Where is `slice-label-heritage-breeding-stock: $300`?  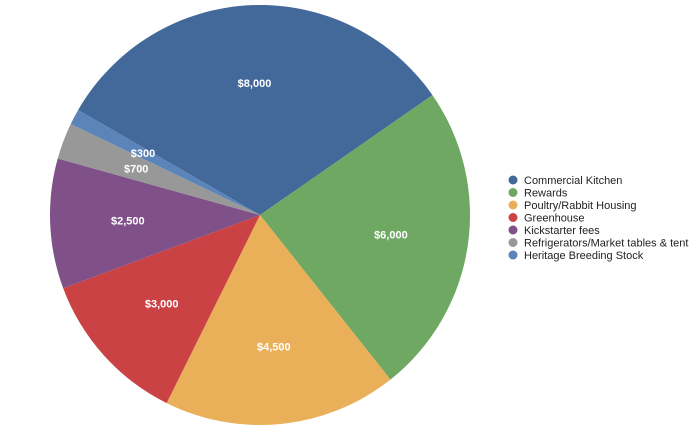 slice-label-heritage-breeding-stock: $300 is located at coordinates (143, 154).